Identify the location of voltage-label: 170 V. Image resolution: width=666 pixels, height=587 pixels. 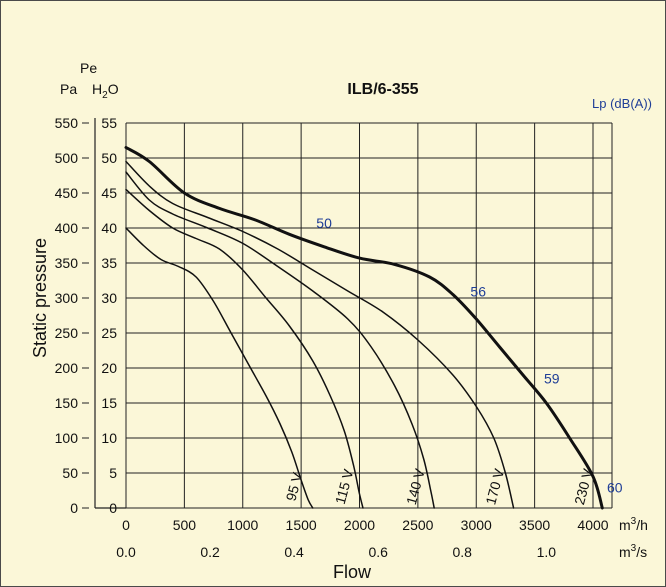
(494, 486).